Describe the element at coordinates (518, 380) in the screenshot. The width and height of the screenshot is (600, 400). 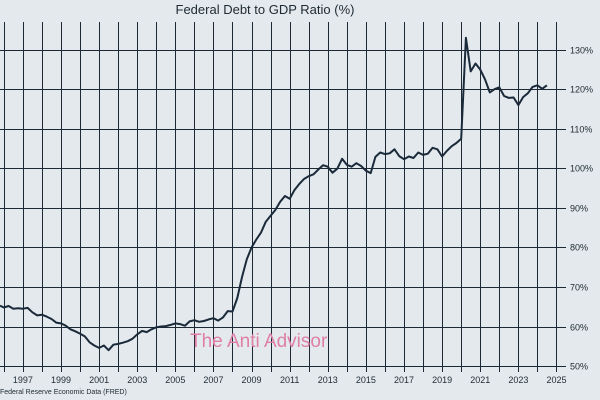
I see `x-tick-label-2023: 2023` at that location.